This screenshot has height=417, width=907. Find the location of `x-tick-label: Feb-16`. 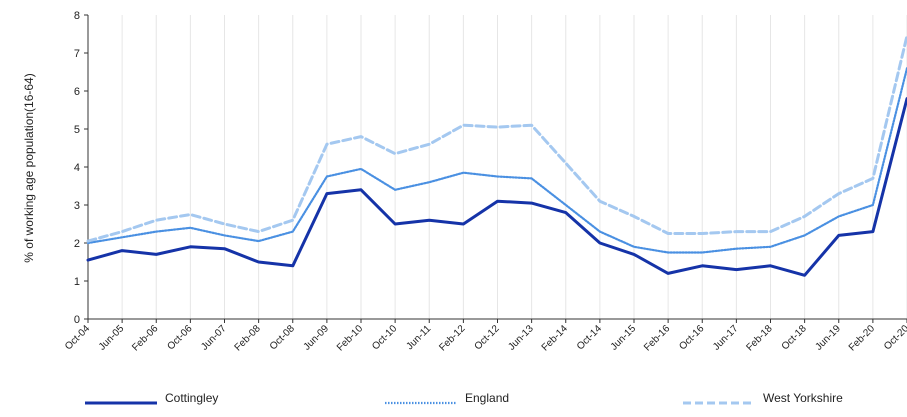

x-tick-label: Feb-16 is located at coordinates (657, 338).